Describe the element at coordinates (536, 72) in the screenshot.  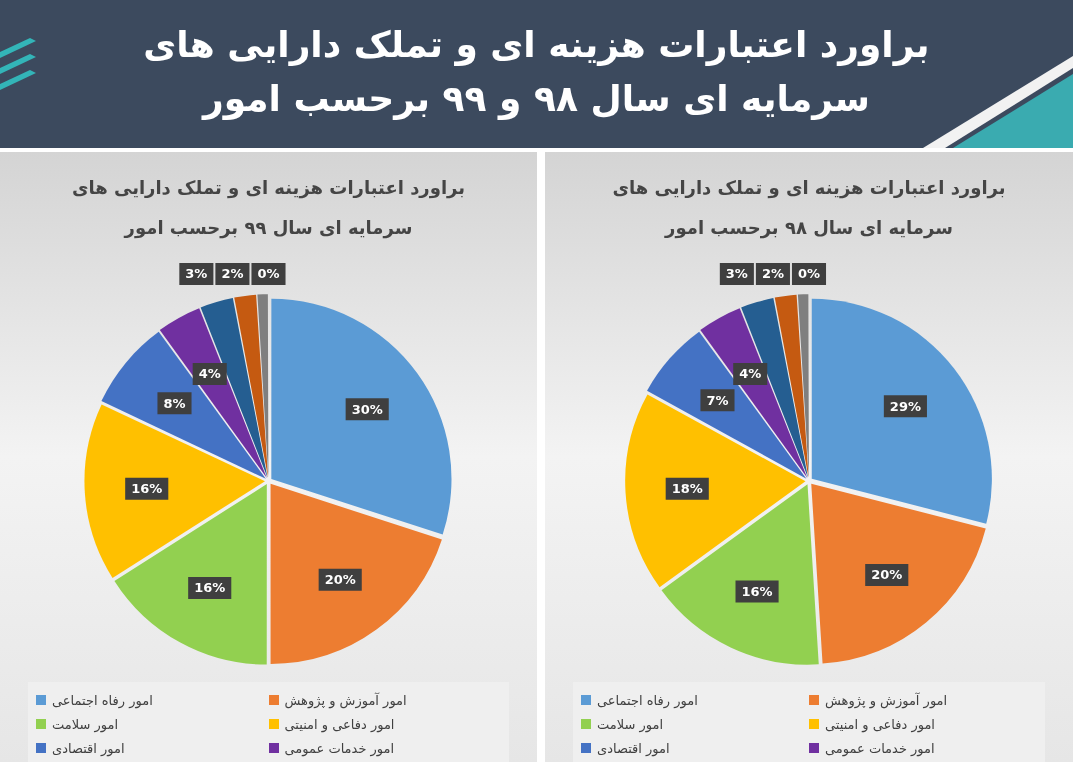
I see `text: براورد اعتبارات هزینه ای و تملک دارایی های سرمایه ای سال ۹۸ و ۹۹ برحسب امور` at that location.